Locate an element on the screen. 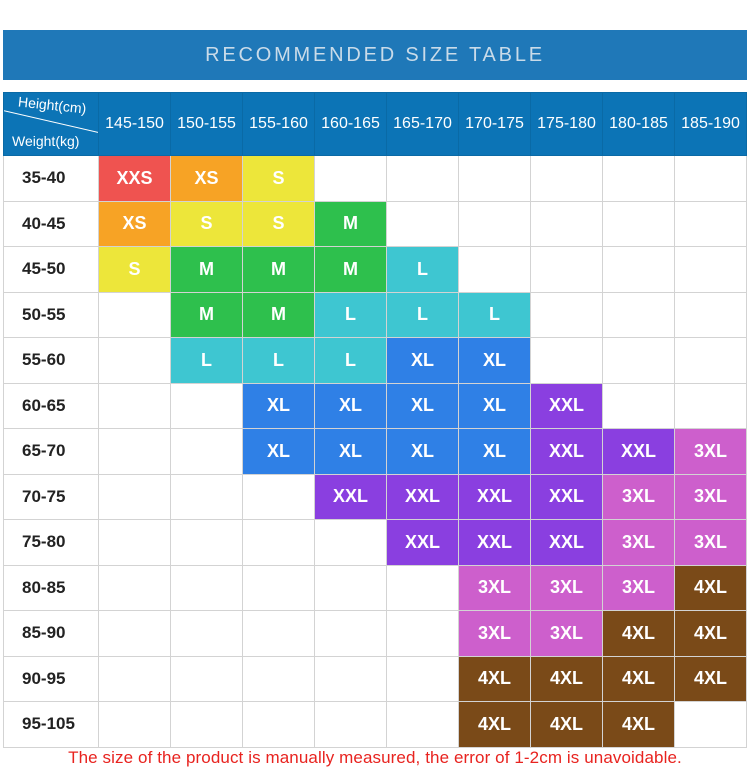 This screenshot has width=750, height=781. weight-label: 60-65 is located at coordinates (51, 405).